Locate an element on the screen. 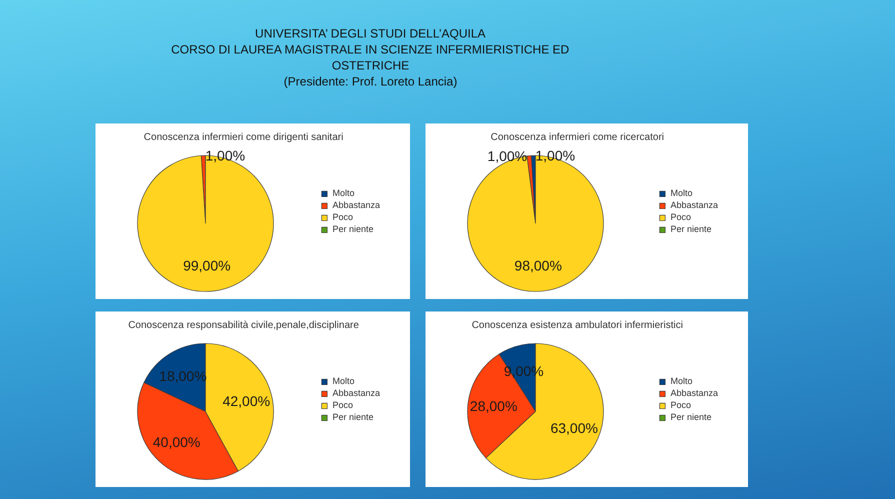  data-label: 28,00% is located at coordinates (494, 406).